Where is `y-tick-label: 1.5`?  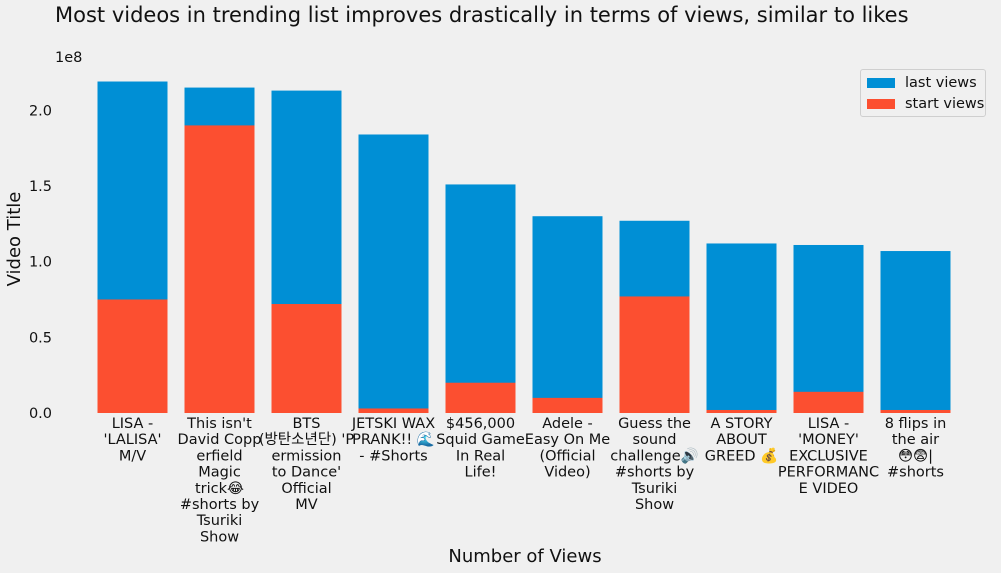 y-tick-label: 1.5 is located at coordinates (40, 187).